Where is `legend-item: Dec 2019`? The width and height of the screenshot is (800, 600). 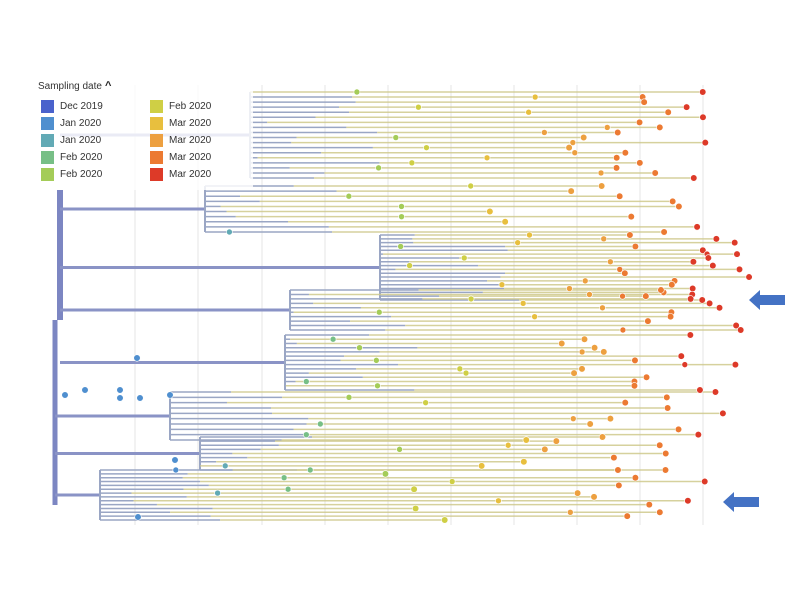 legend-item: Dec 2019 is located at coordinates (72, 106).